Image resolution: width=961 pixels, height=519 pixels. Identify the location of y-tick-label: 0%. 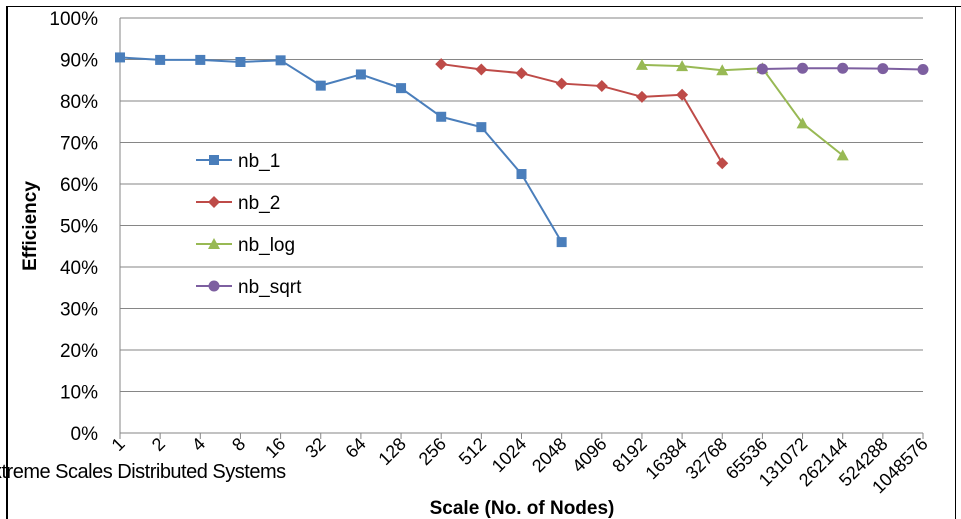
(85, 434).